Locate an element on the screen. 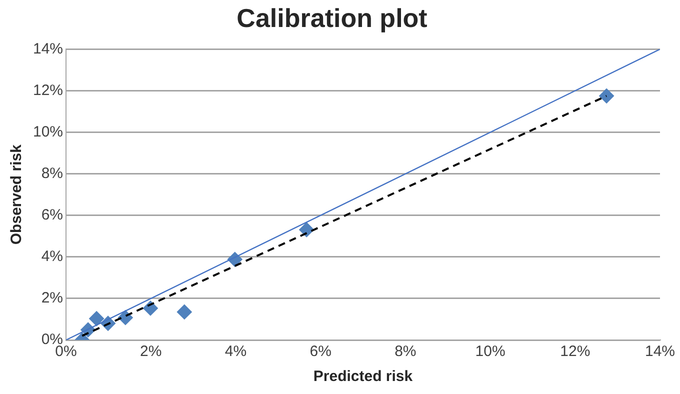 The image size is (680, 394). x-tick-label: 12% is located at coordinates (575, 351).